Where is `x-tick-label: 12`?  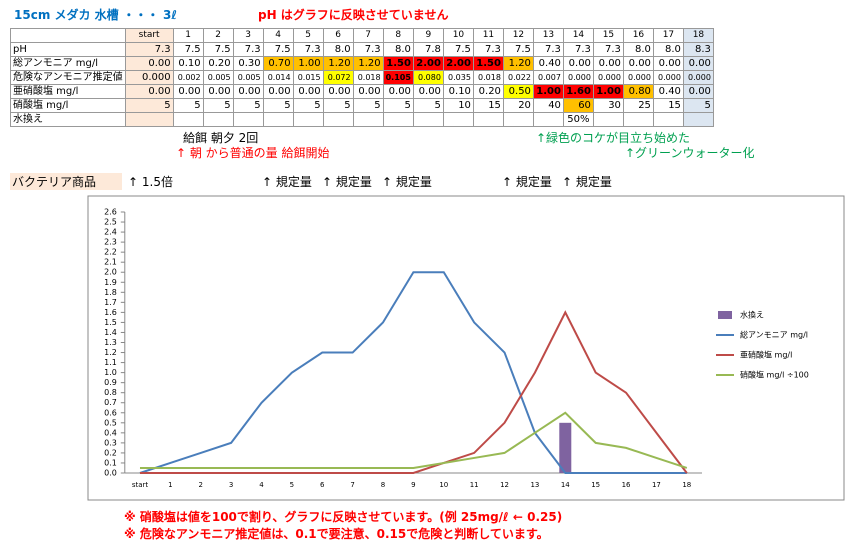 x-tick-label: 12 is located at coordinates (504, 485).